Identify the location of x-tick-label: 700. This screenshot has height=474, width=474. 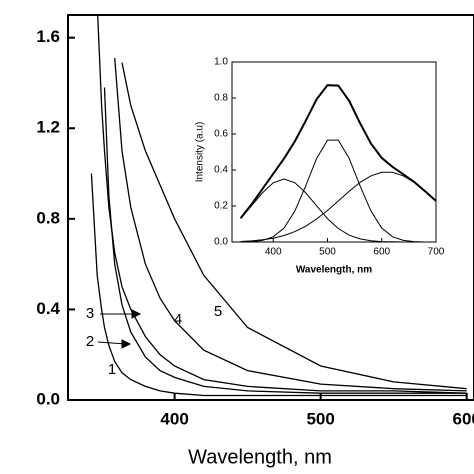
(436, 252).